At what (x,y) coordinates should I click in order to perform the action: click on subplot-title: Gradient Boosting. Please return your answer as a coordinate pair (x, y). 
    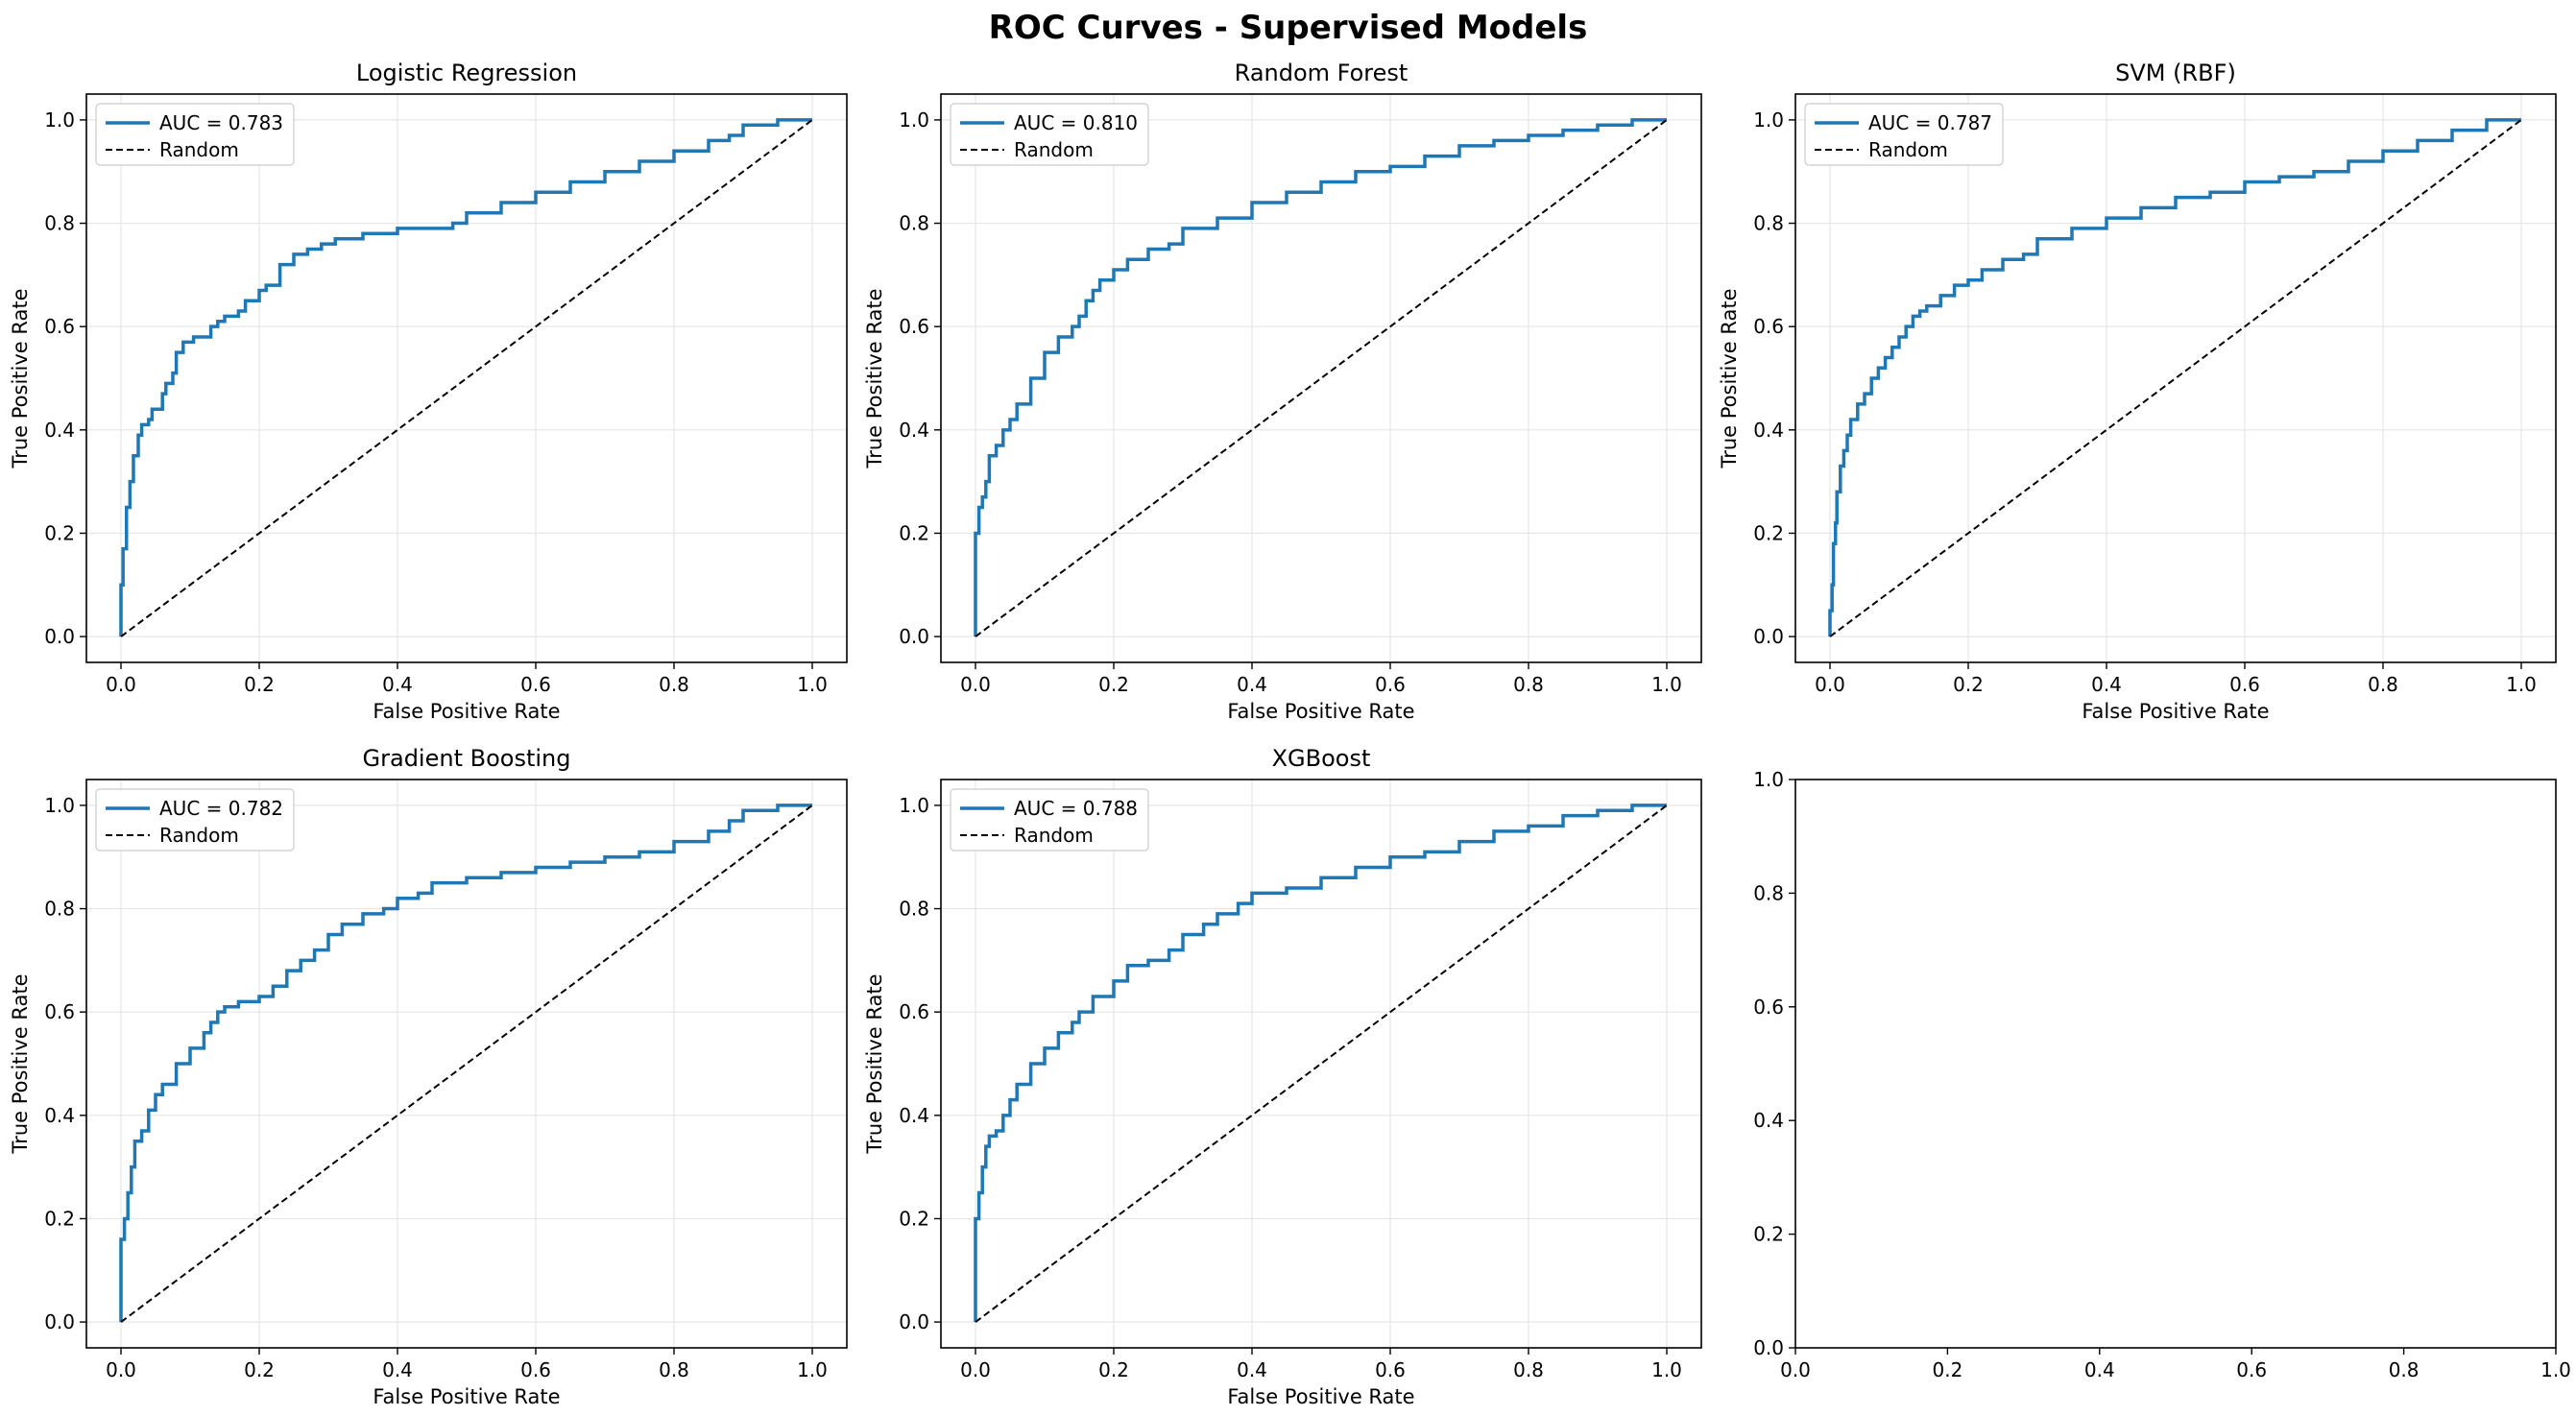
    Looking at the image, I should click on (467, 758).